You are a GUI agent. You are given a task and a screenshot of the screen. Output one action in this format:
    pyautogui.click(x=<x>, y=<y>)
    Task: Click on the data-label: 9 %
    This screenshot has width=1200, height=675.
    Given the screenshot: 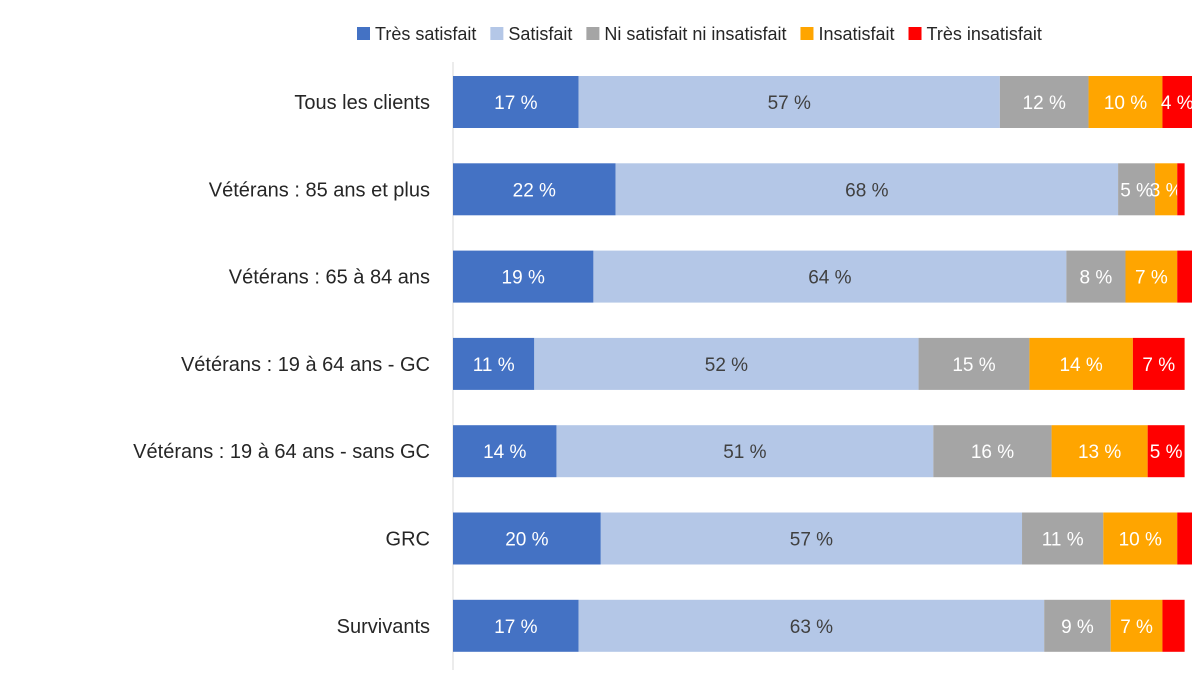 What is the action you would take?
    pyautogui.click(x=1077, y=627)
    